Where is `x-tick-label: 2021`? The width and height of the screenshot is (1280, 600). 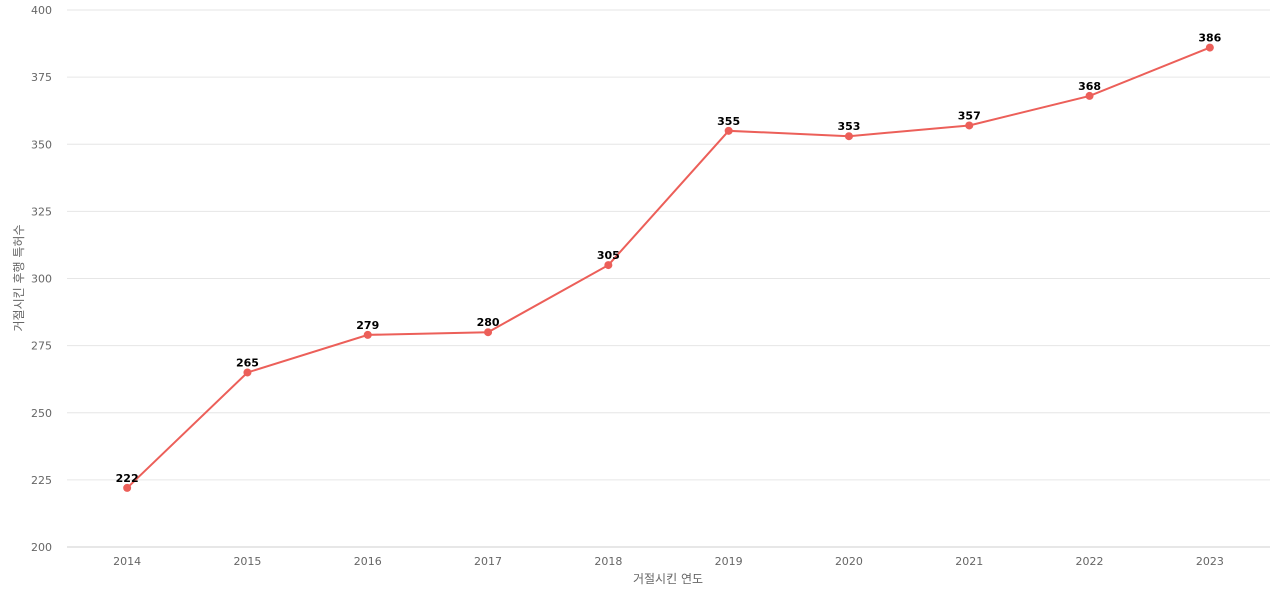 x-tick-label: 2021 is located at coordinates (969, 561).